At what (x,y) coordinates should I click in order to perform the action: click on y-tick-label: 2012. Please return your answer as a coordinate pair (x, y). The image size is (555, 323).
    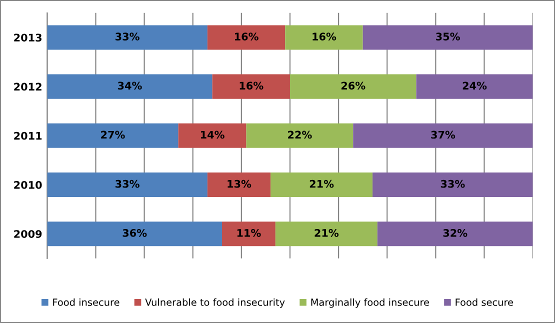
    Looking at the image, I should click on (28, 86).